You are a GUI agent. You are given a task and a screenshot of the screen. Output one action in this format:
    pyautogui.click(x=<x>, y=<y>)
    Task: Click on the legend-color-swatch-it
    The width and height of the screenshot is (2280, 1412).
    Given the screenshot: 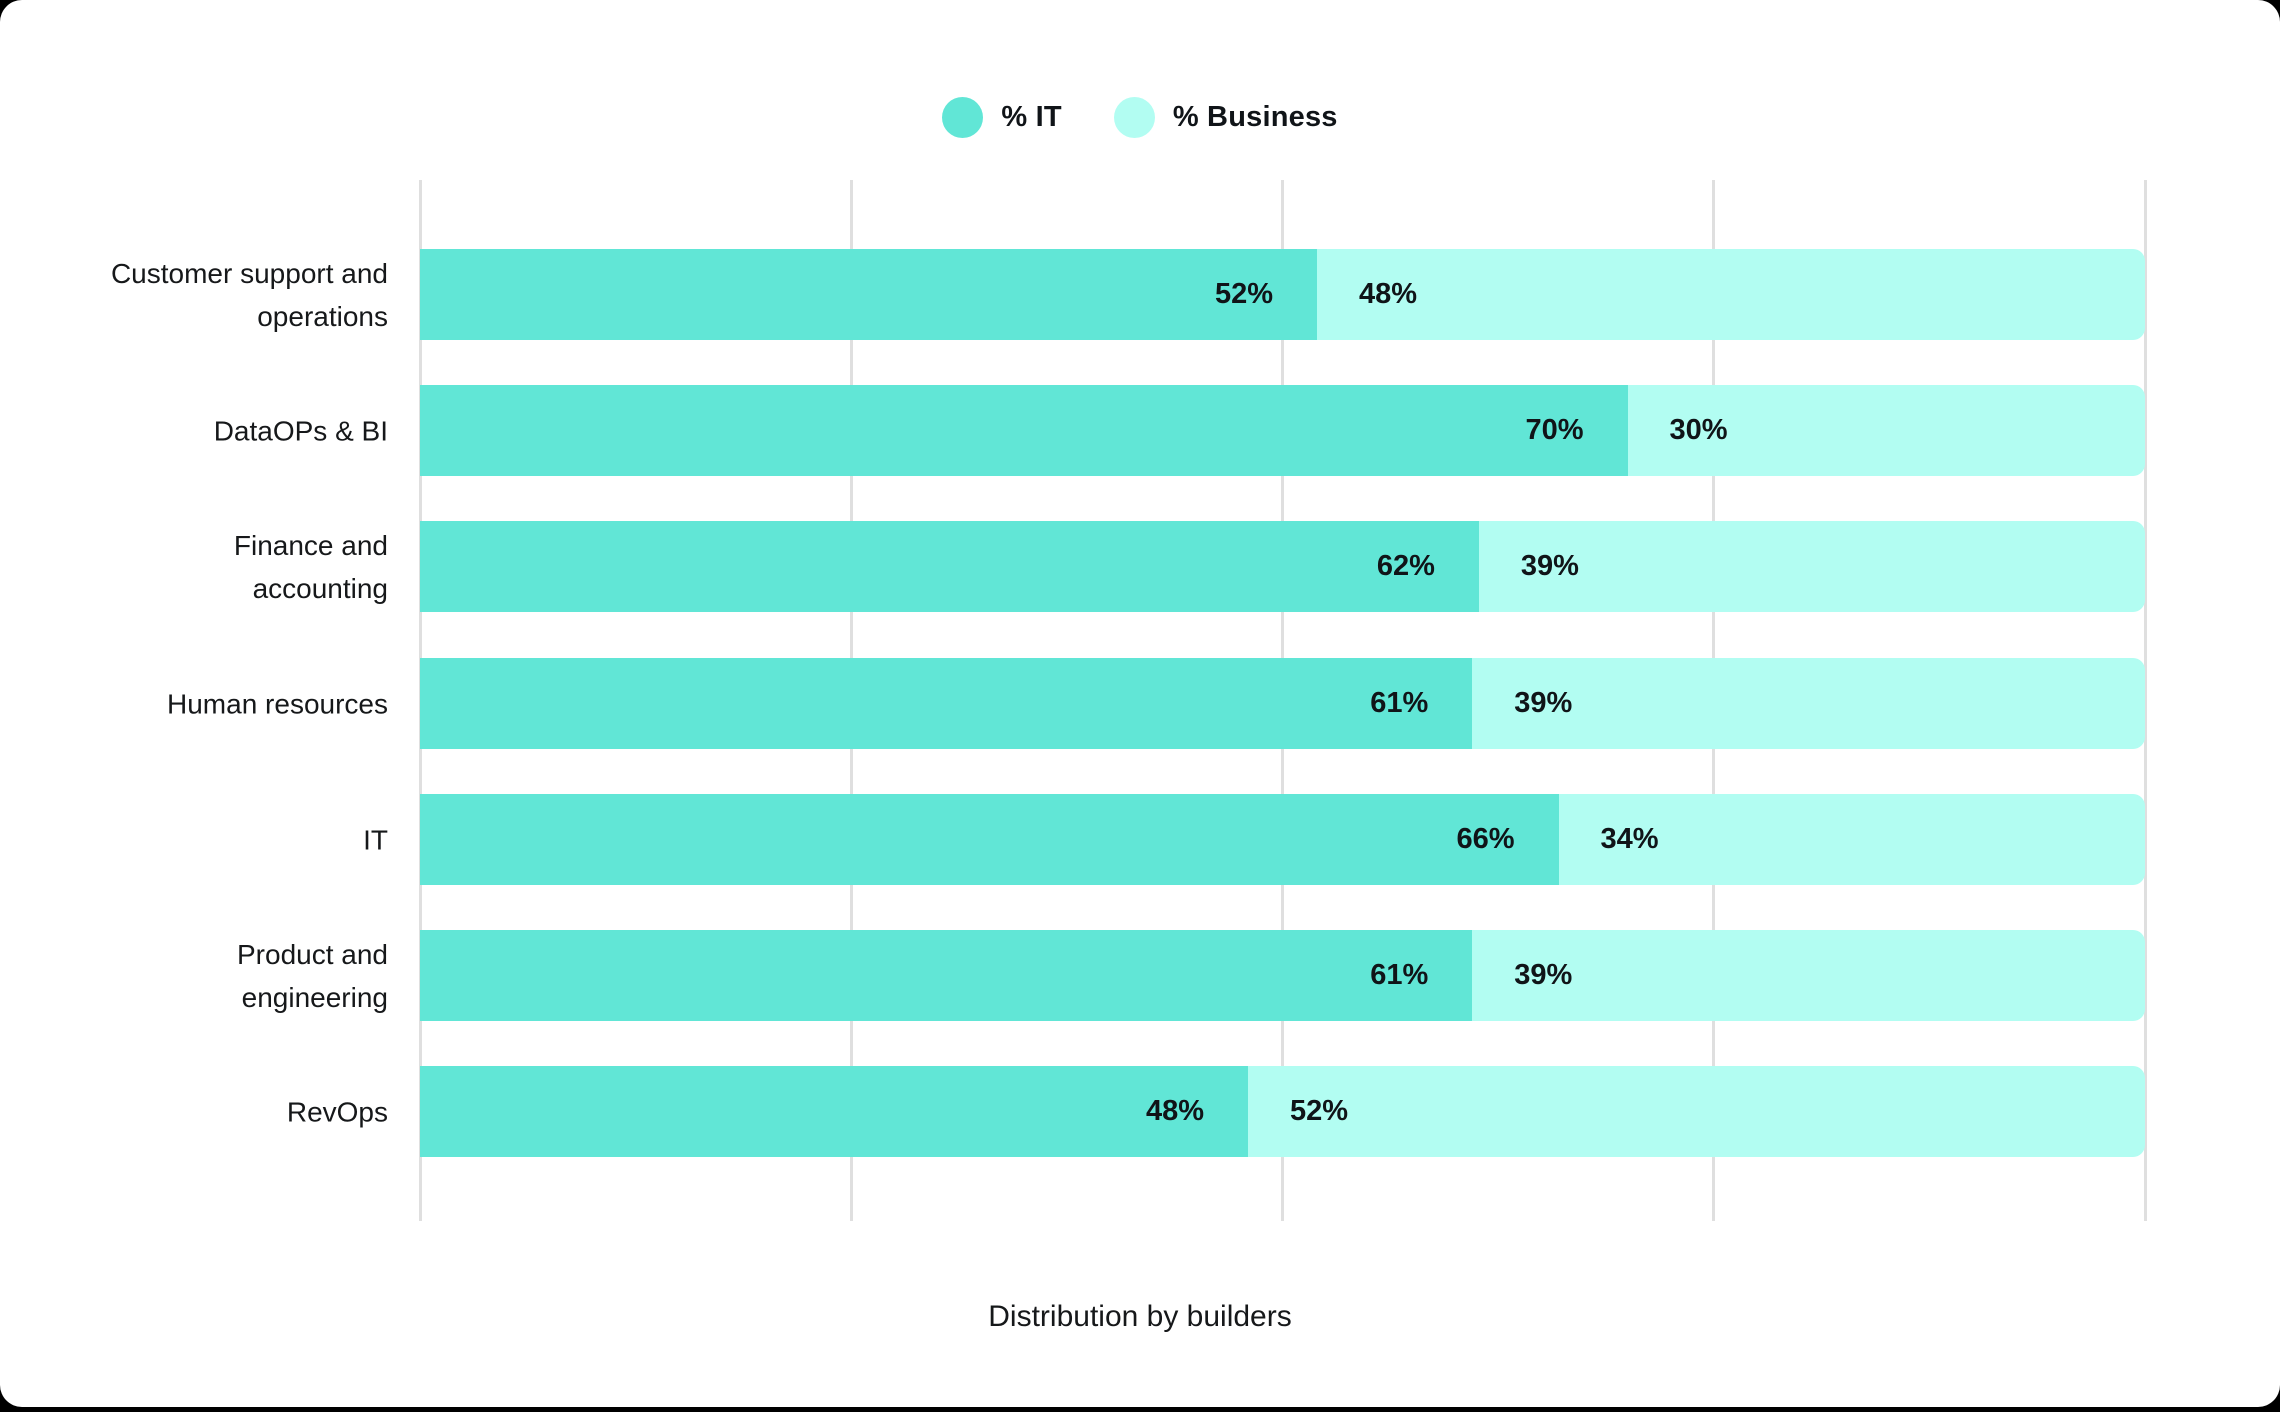 What is the action you would take?
    pyautogui.click(x=963, y=117)
    